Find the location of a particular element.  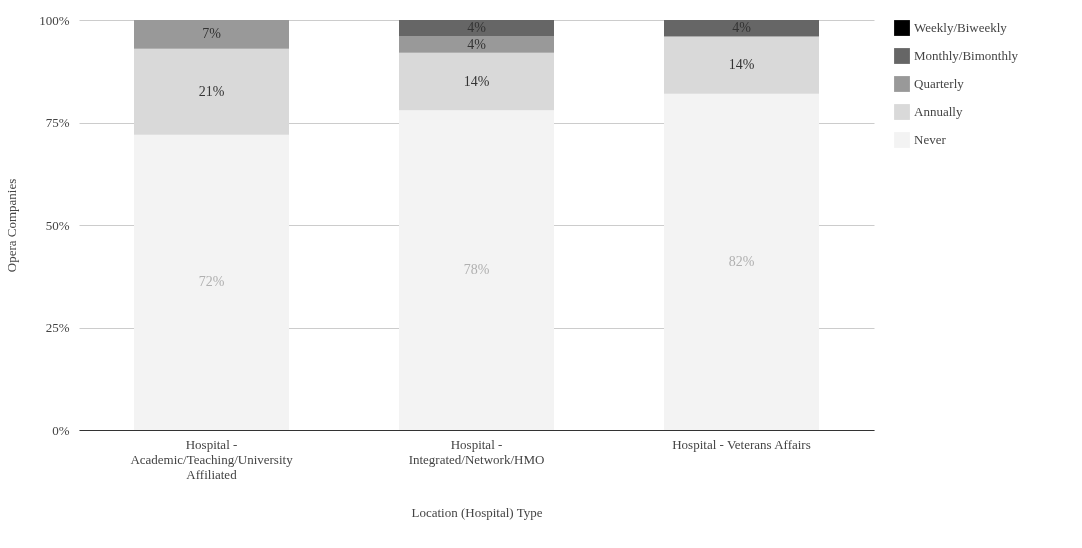

data-label: 7% is located at coordinates (212, 34).